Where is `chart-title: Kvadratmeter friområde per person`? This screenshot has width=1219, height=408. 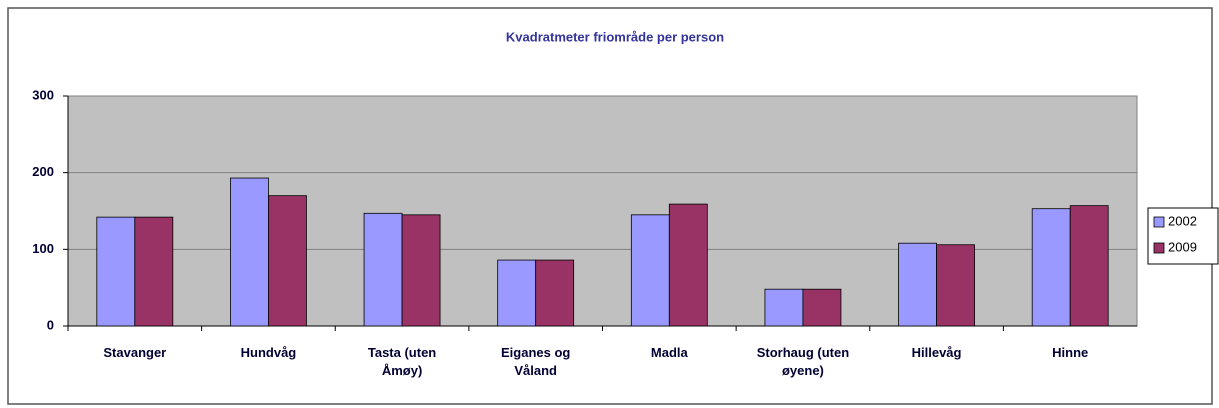 chart-title: Kvadratmeter friområde per person is located at coordinates (615, 36).